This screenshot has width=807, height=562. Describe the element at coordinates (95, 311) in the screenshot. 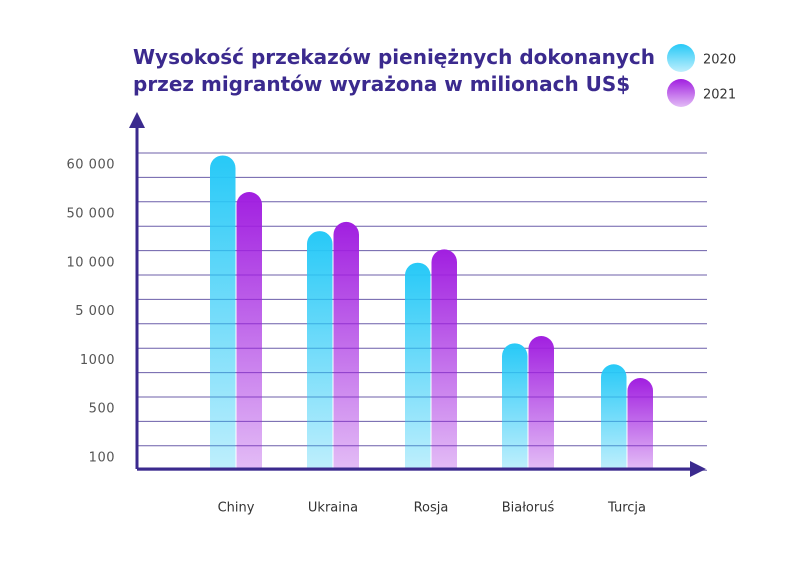

I see `y-tick-label: 5 000` at that location.